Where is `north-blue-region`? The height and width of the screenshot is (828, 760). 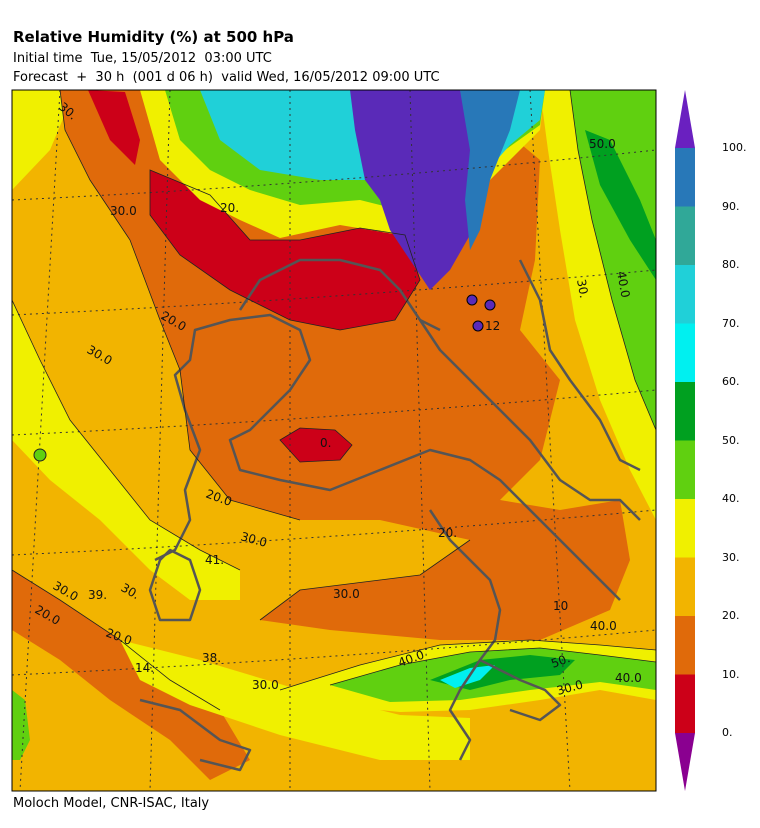 north-blue-region is located at coordinates (490, 170).